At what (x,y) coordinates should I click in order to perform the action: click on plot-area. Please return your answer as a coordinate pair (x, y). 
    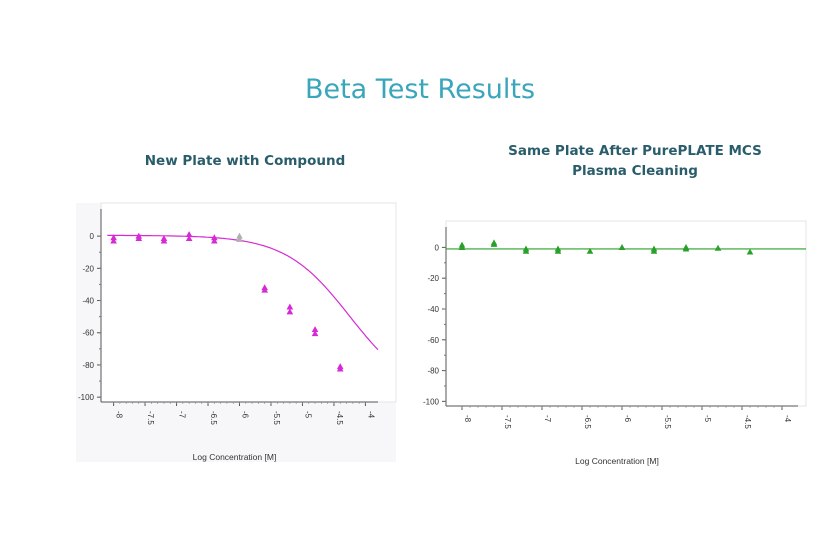
    Looking at the image, I should click on (626, 313).